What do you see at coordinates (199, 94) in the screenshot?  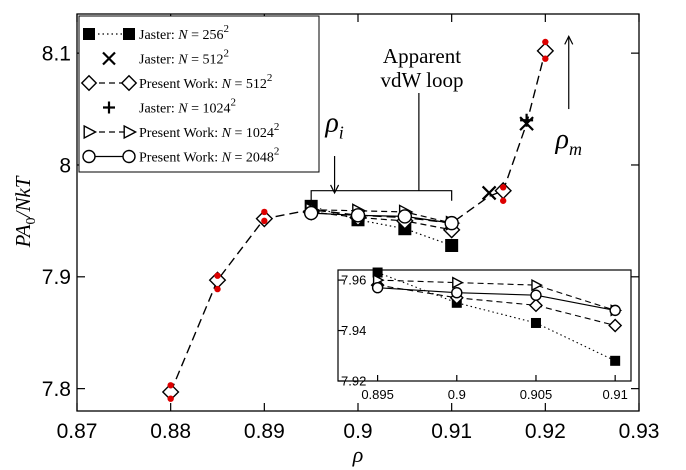 I see `legend-box` at bounding box center [199, 94].